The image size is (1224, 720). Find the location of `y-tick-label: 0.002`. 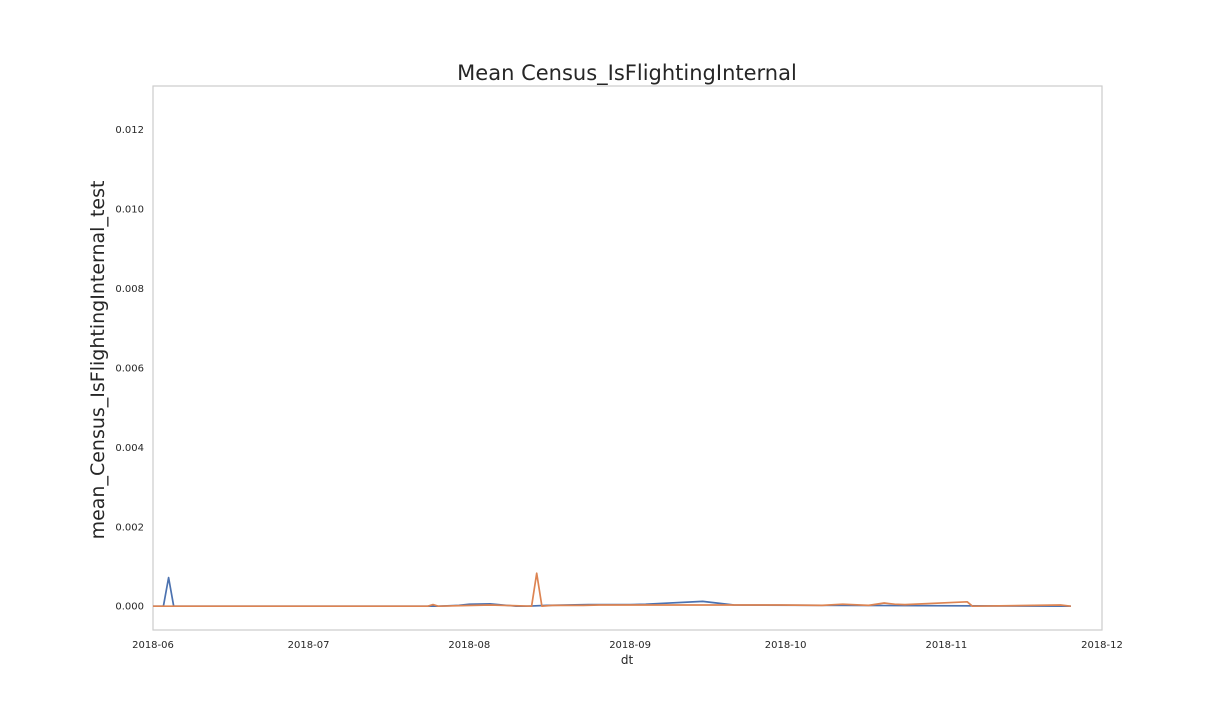

y-tick-label: 0.002 is located at coordinates (129, 527).